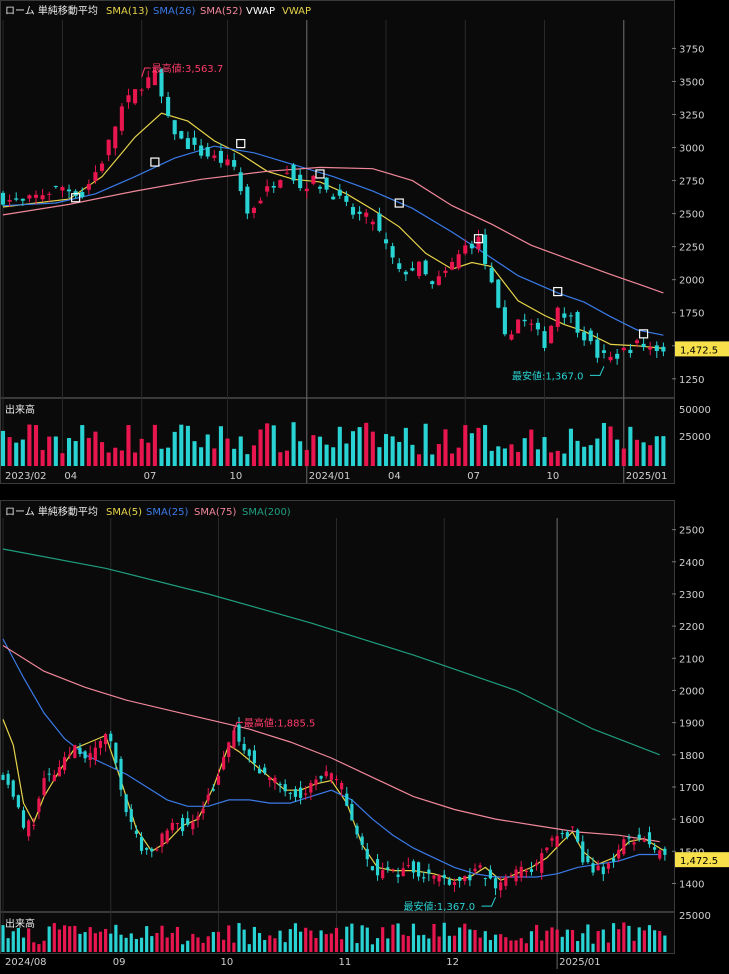 The height and width of the screenshot is (974, 729). I want to click on y-tick-label: 1700, so click(691, 788).